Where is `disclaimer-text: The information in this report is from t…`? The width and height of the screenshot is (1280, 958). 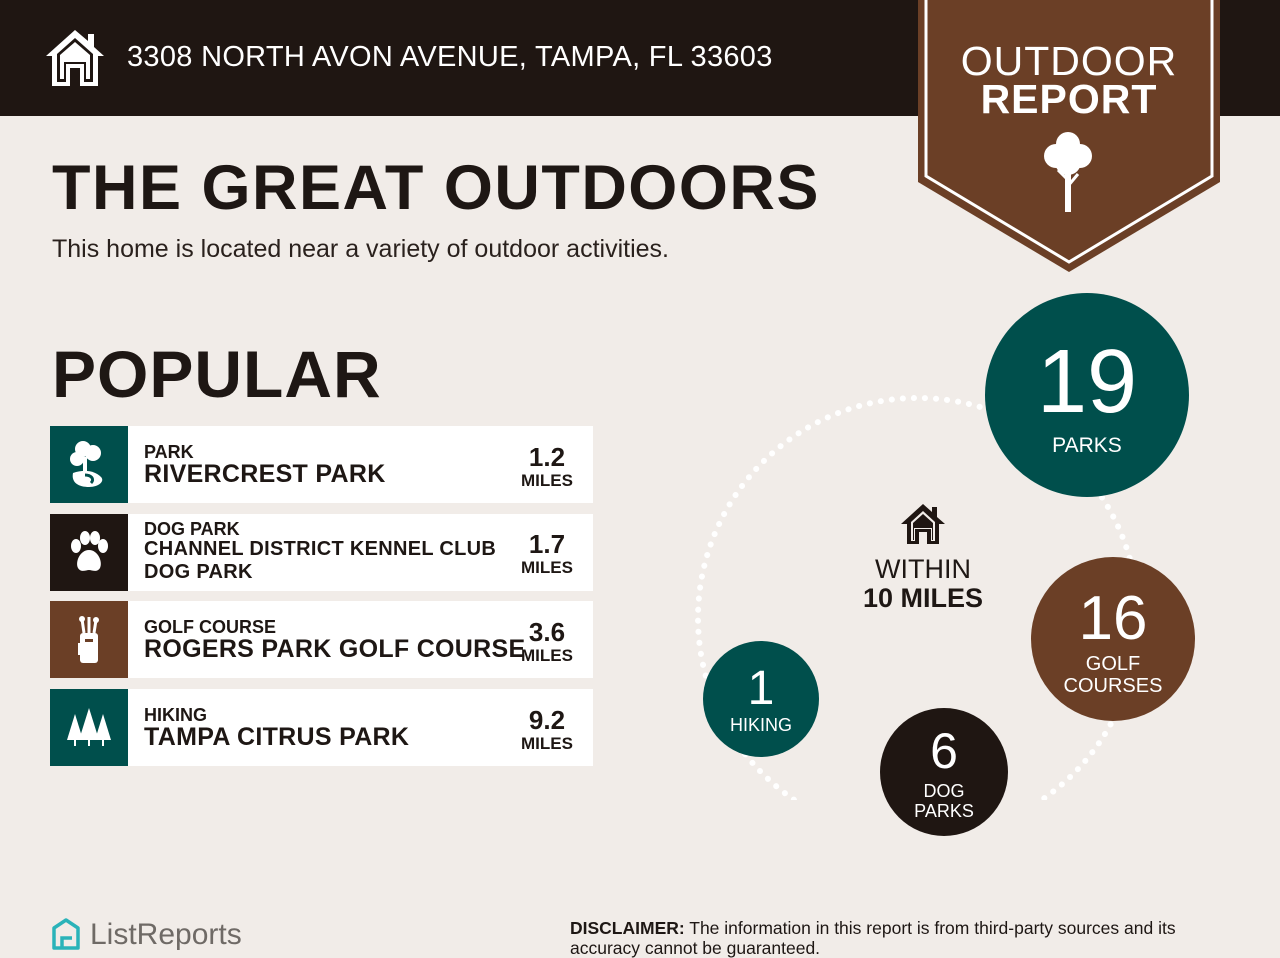 disclaimer-text: The information in this report is from t… is located at coordinates (873, 938).